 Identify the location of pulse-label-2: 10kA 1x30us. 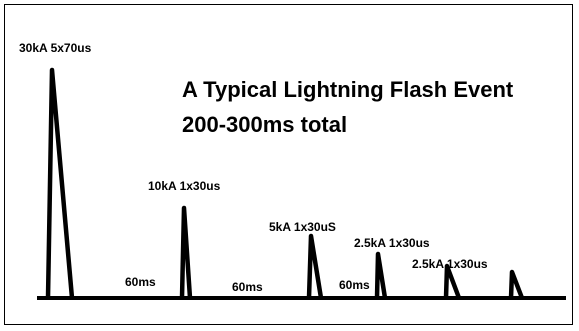
(184, 186).